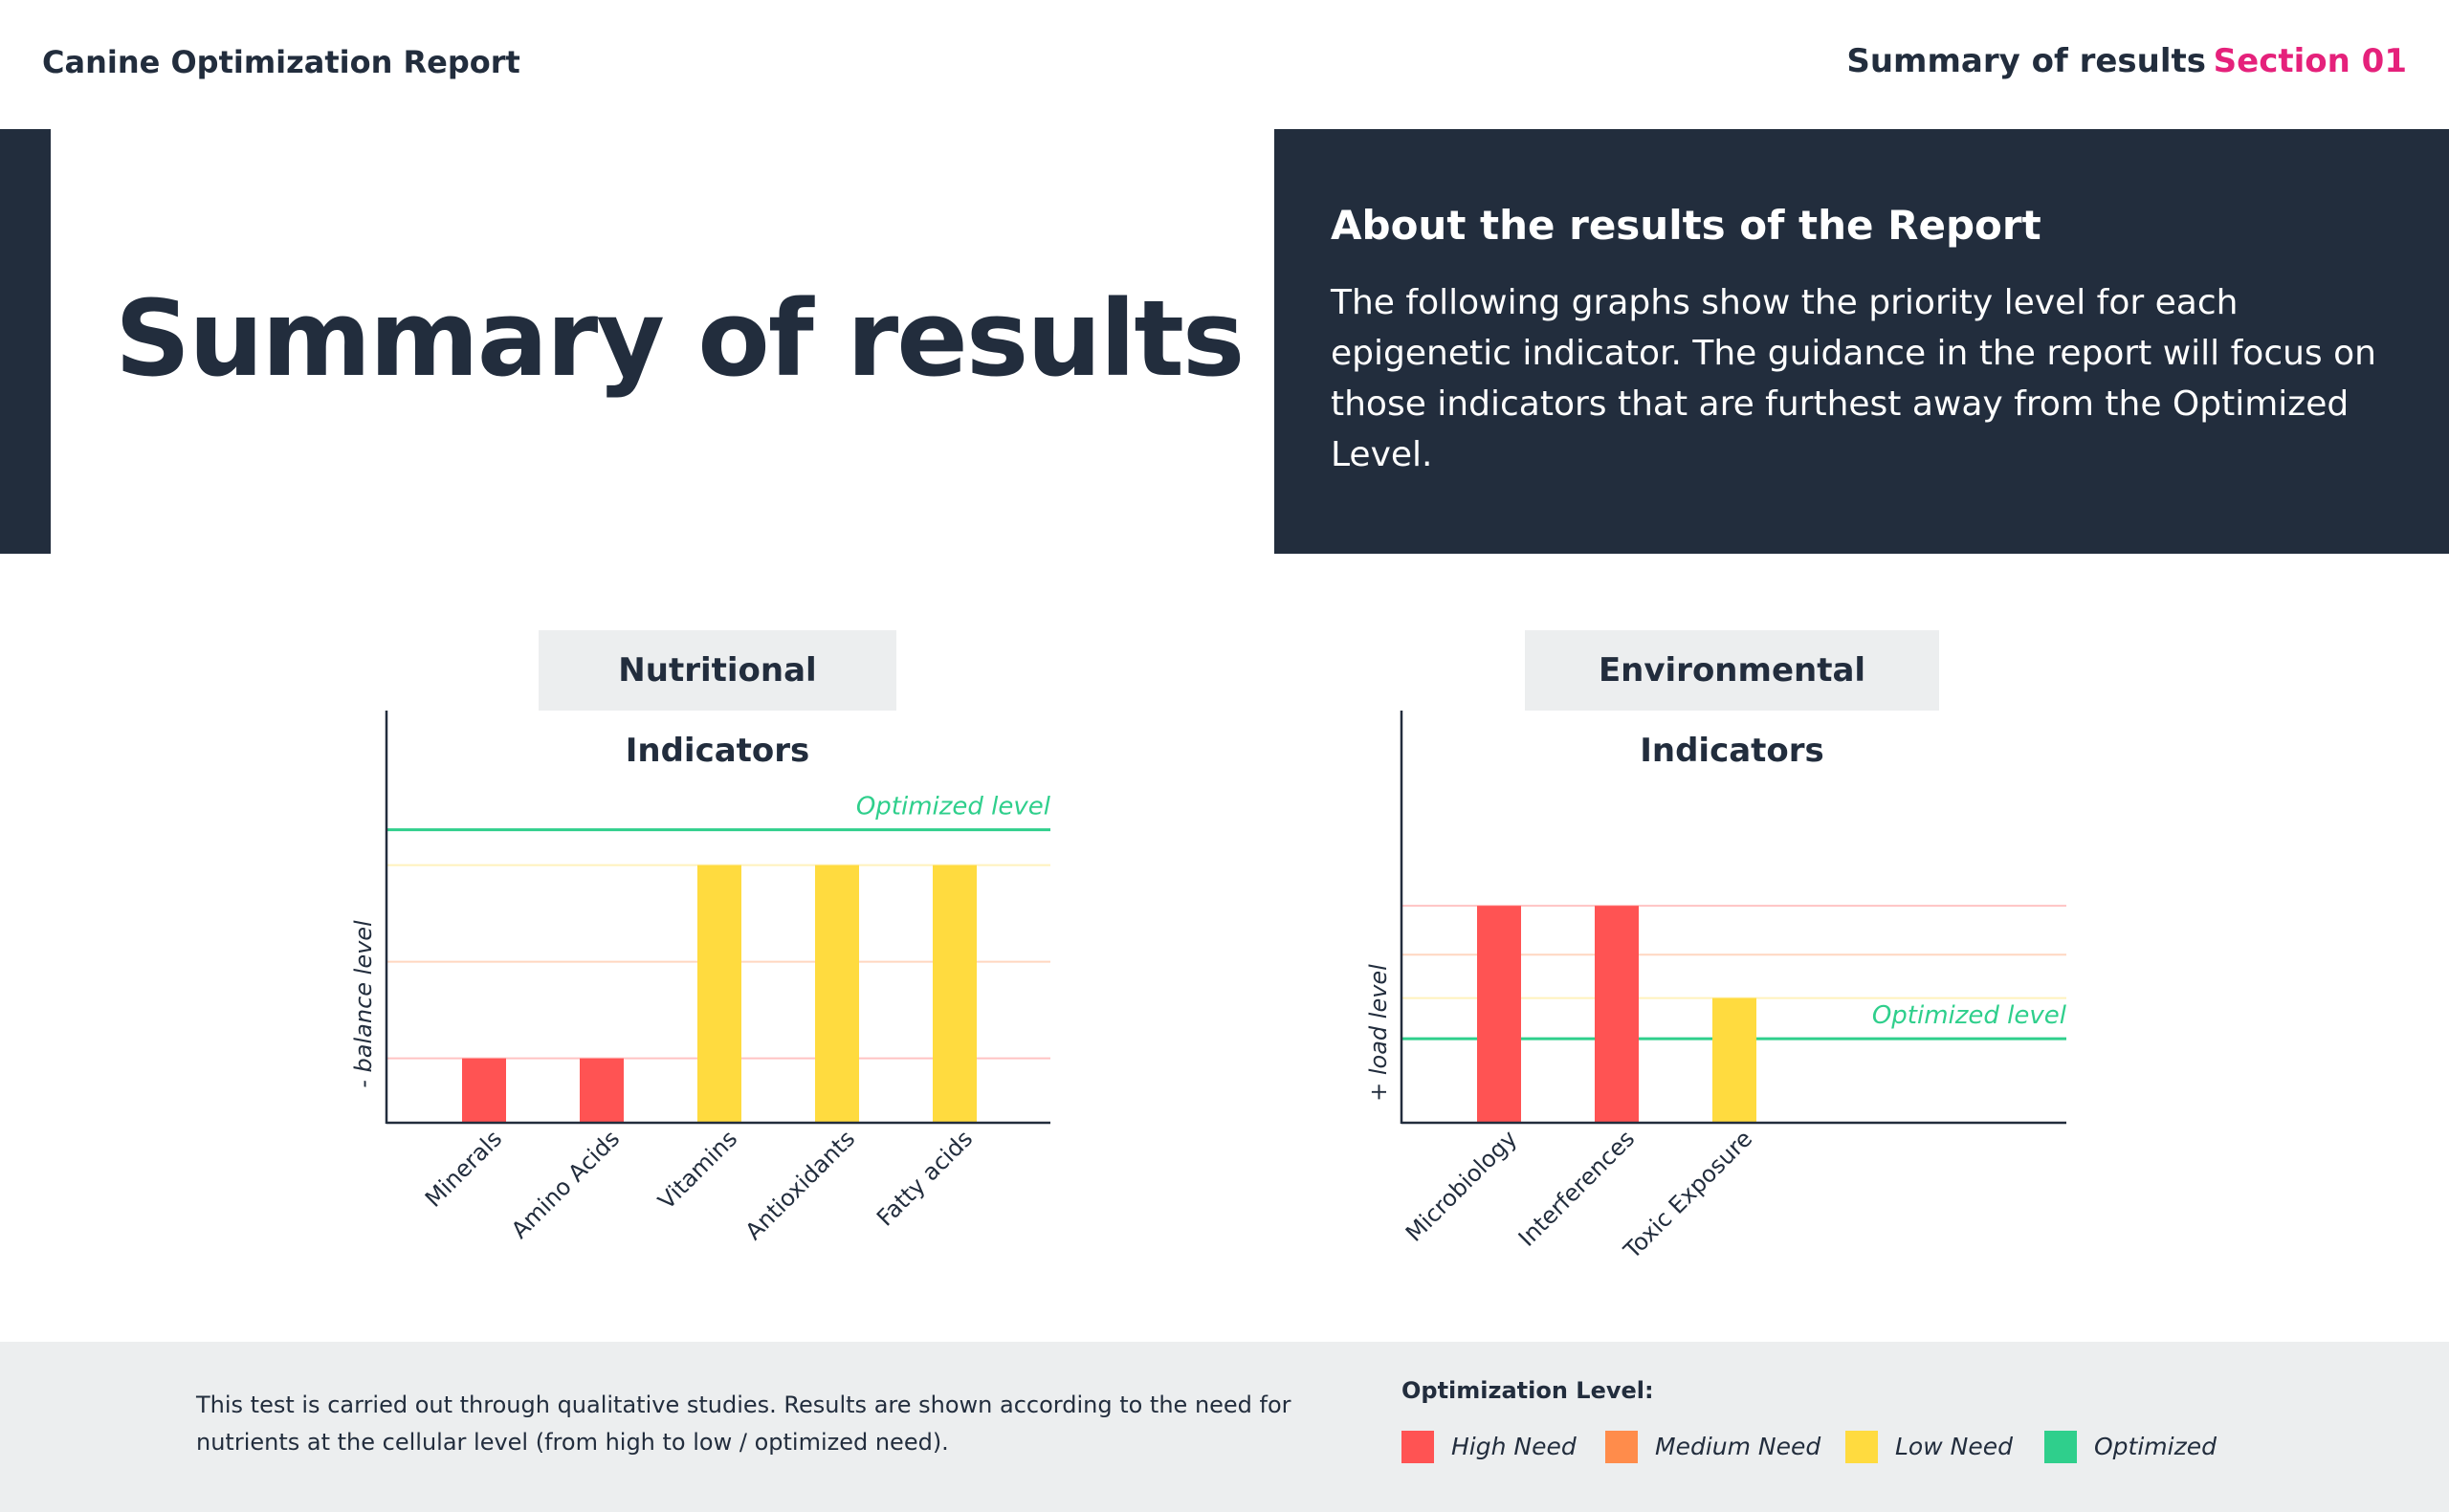 This screenshot has width=2449, height=1512. Describe the element at coordinates (1686, 225) in the screenshot. I see `about-title: About the results of the Report` at that location.